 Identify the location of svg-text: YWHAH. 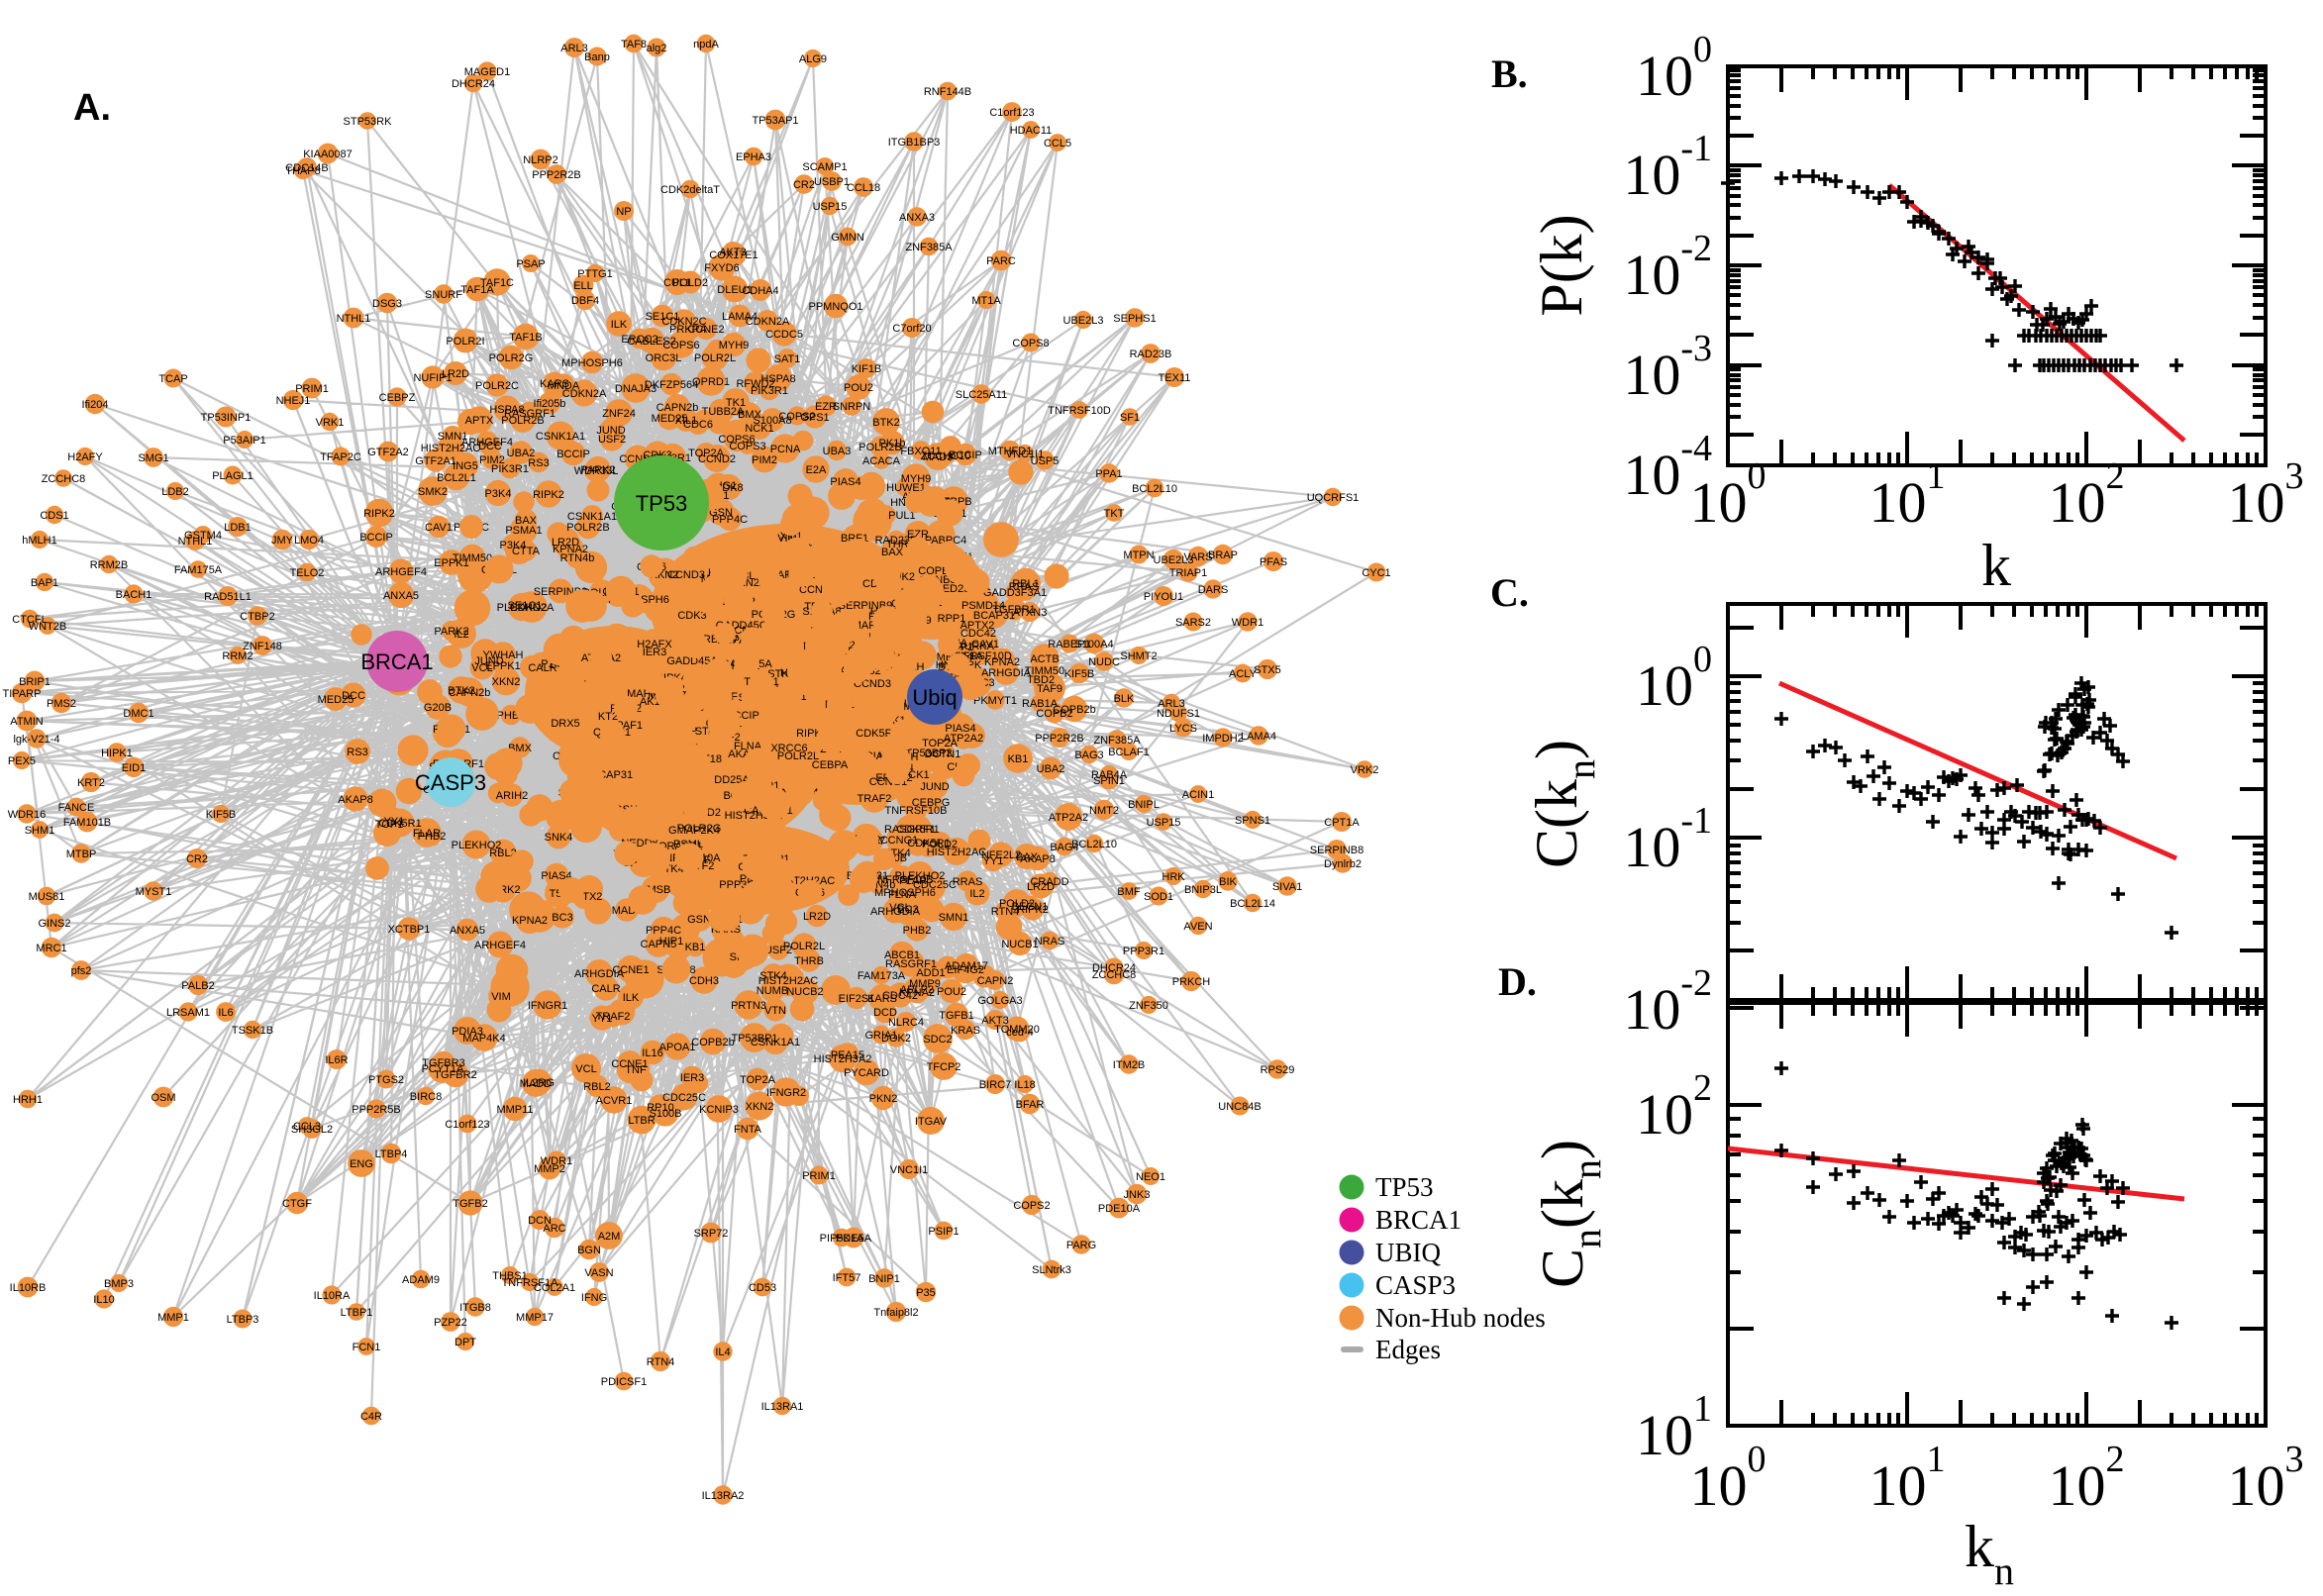
(504, 655).